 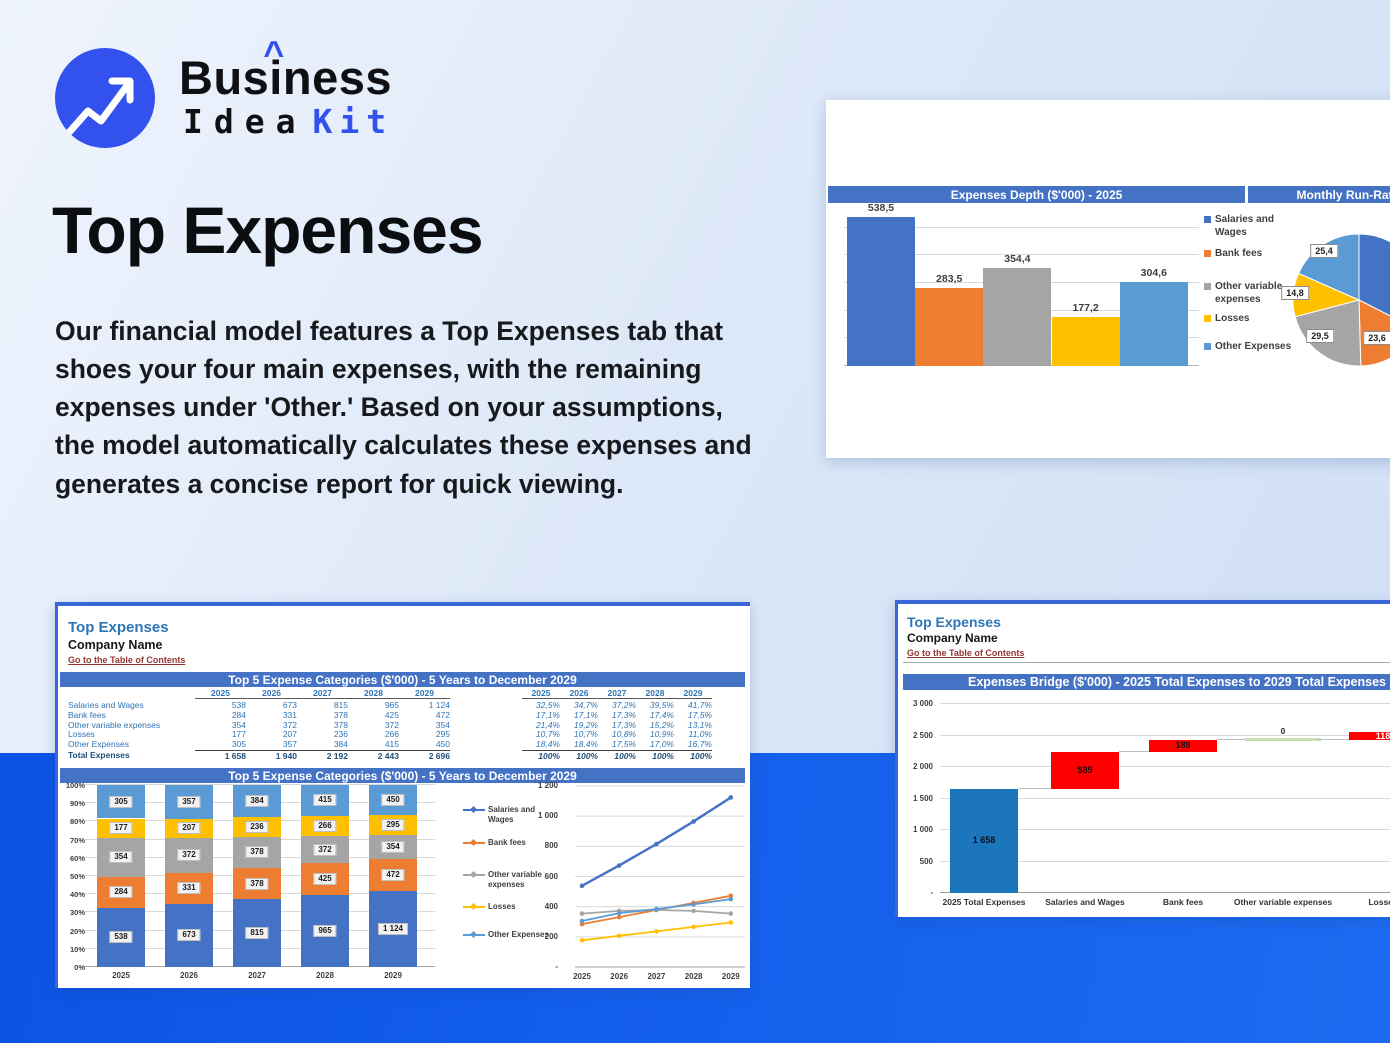 What do you see at coordinates (257, 852) in the screenshot?
I see `segment-label: 378` at bounding box center [257, 852].